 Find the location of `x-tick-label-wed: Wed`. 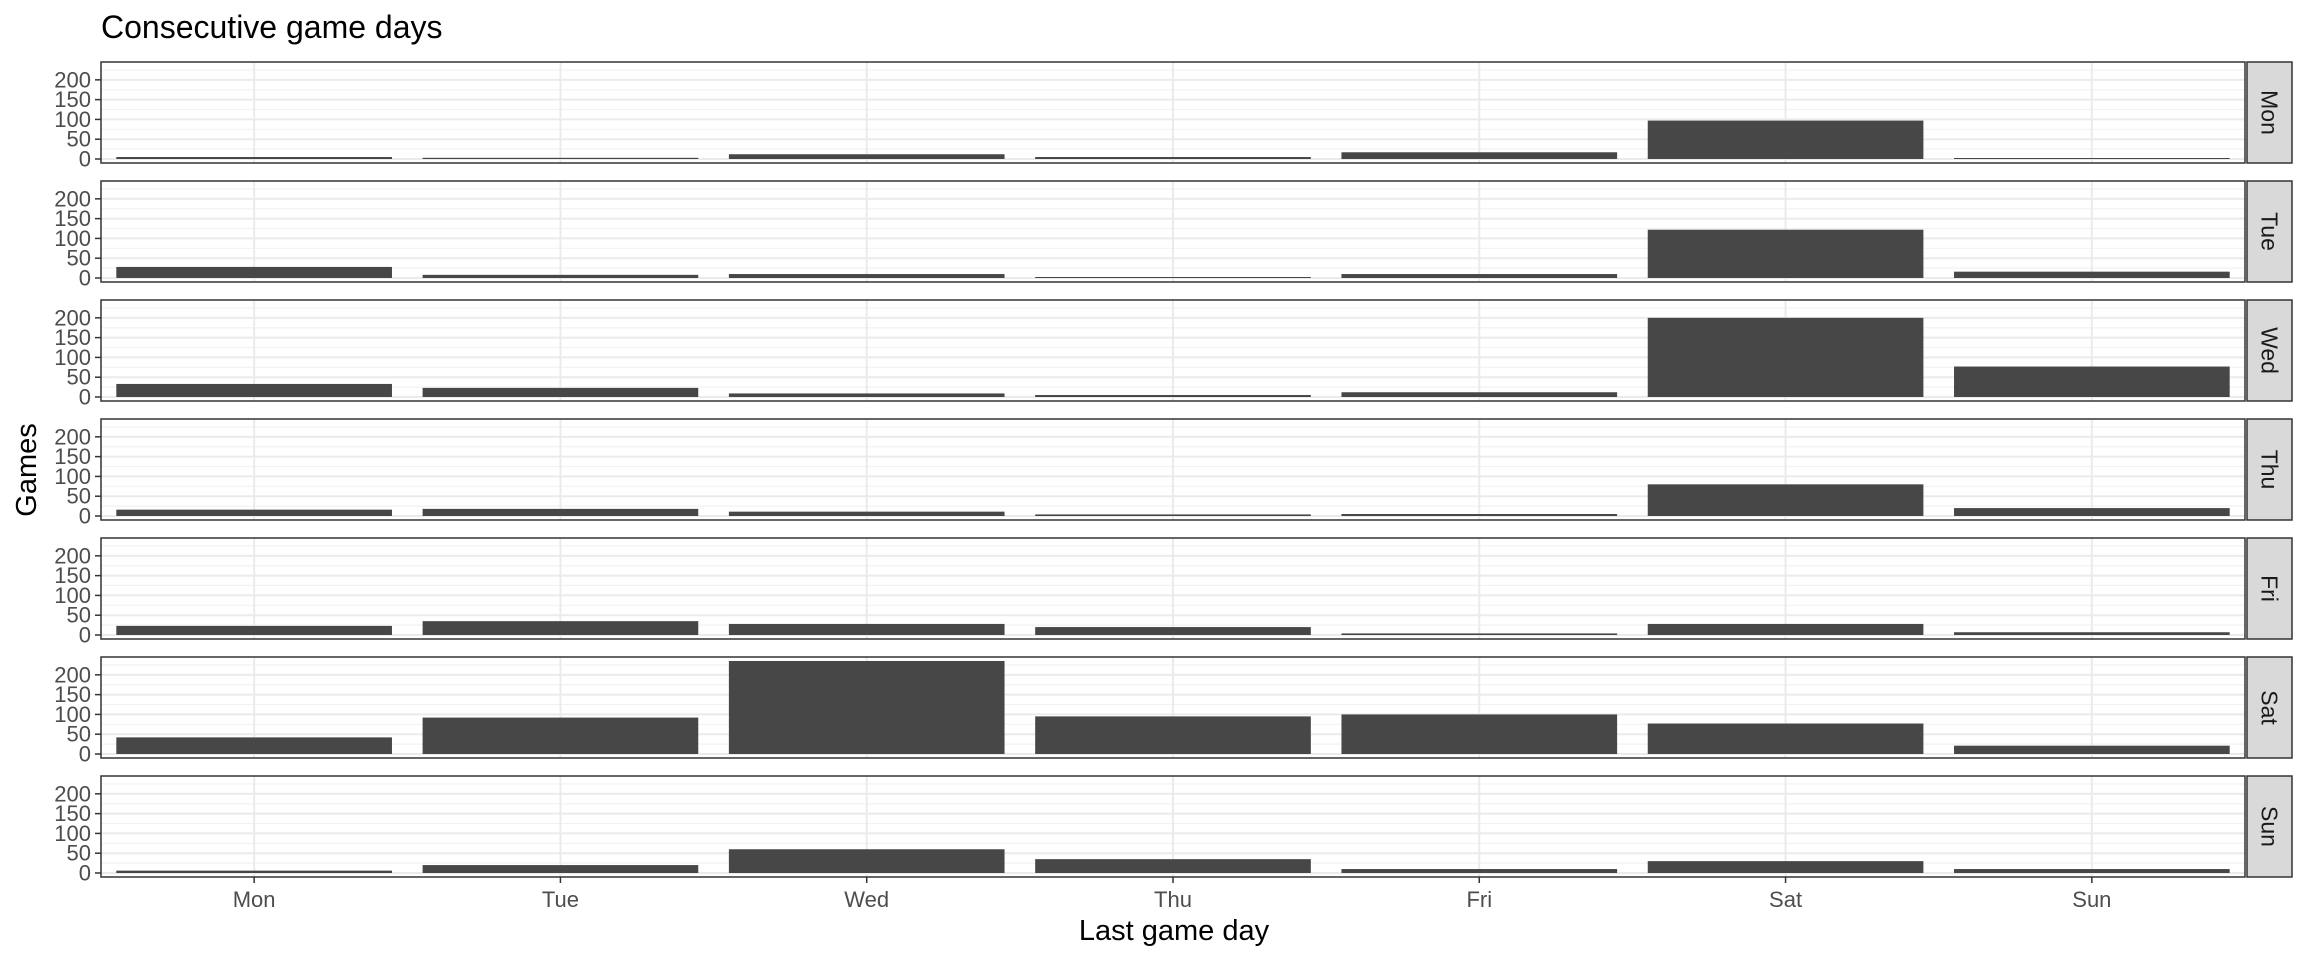

x-tick-label-wed: Wed is located at coordinates (866, 899).